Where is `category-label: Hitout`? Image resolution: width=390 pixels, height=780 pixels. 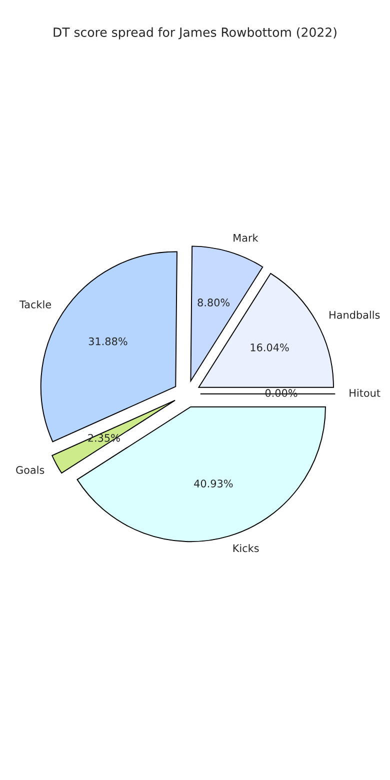 category-label: Hitout is located at coordinates (365, 392).